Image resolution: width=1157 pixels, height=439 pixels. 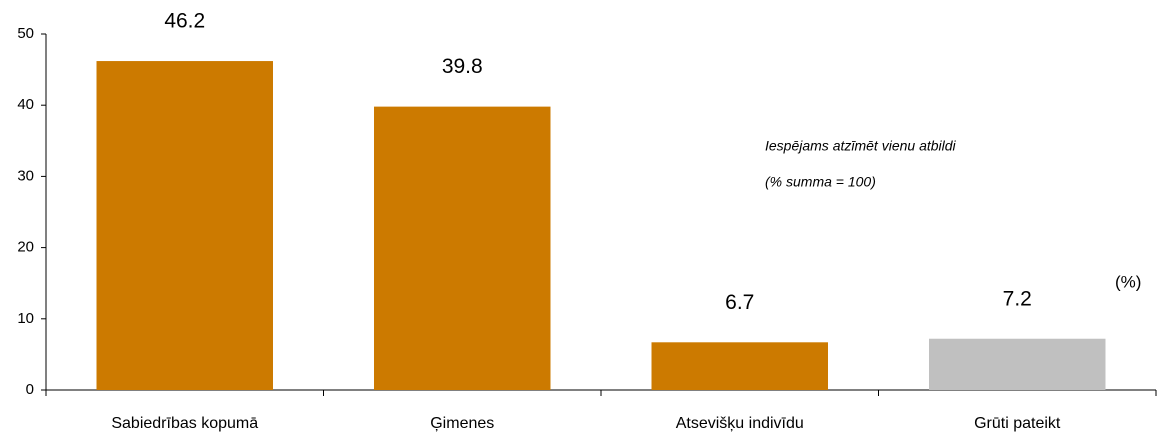 I want to click on y-tick-label: 50, so click(x=25, y=33).